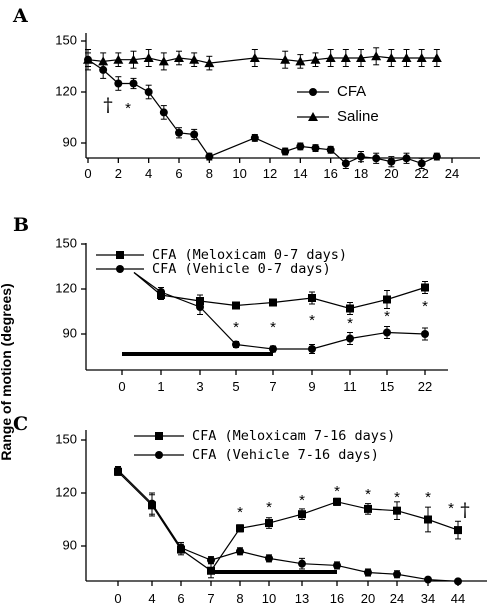  What do you see at coordinates (241, 269) in the screenshot?
I see `legend-label: CFA (Vehicle 0-7 days)` at bounding box center [241, 269].